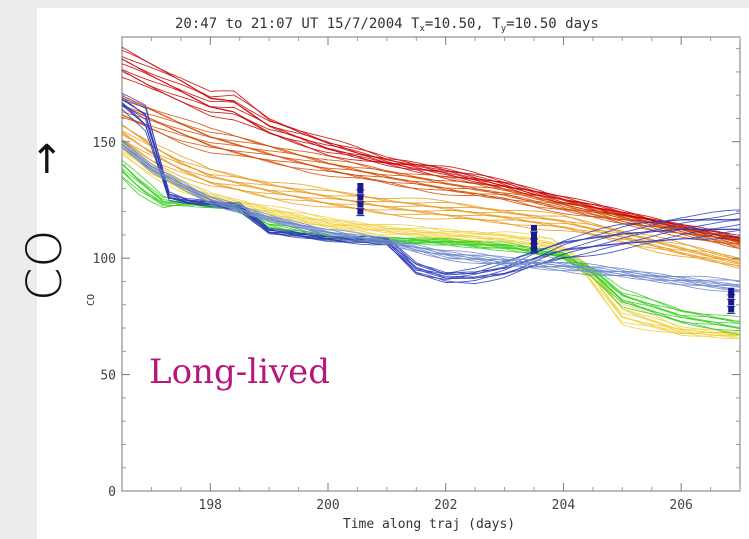  What do you see at coordinates (445, 505) in the screenshot?
I see `x-tick-label-2: 202` at bounding box center [445, 505].